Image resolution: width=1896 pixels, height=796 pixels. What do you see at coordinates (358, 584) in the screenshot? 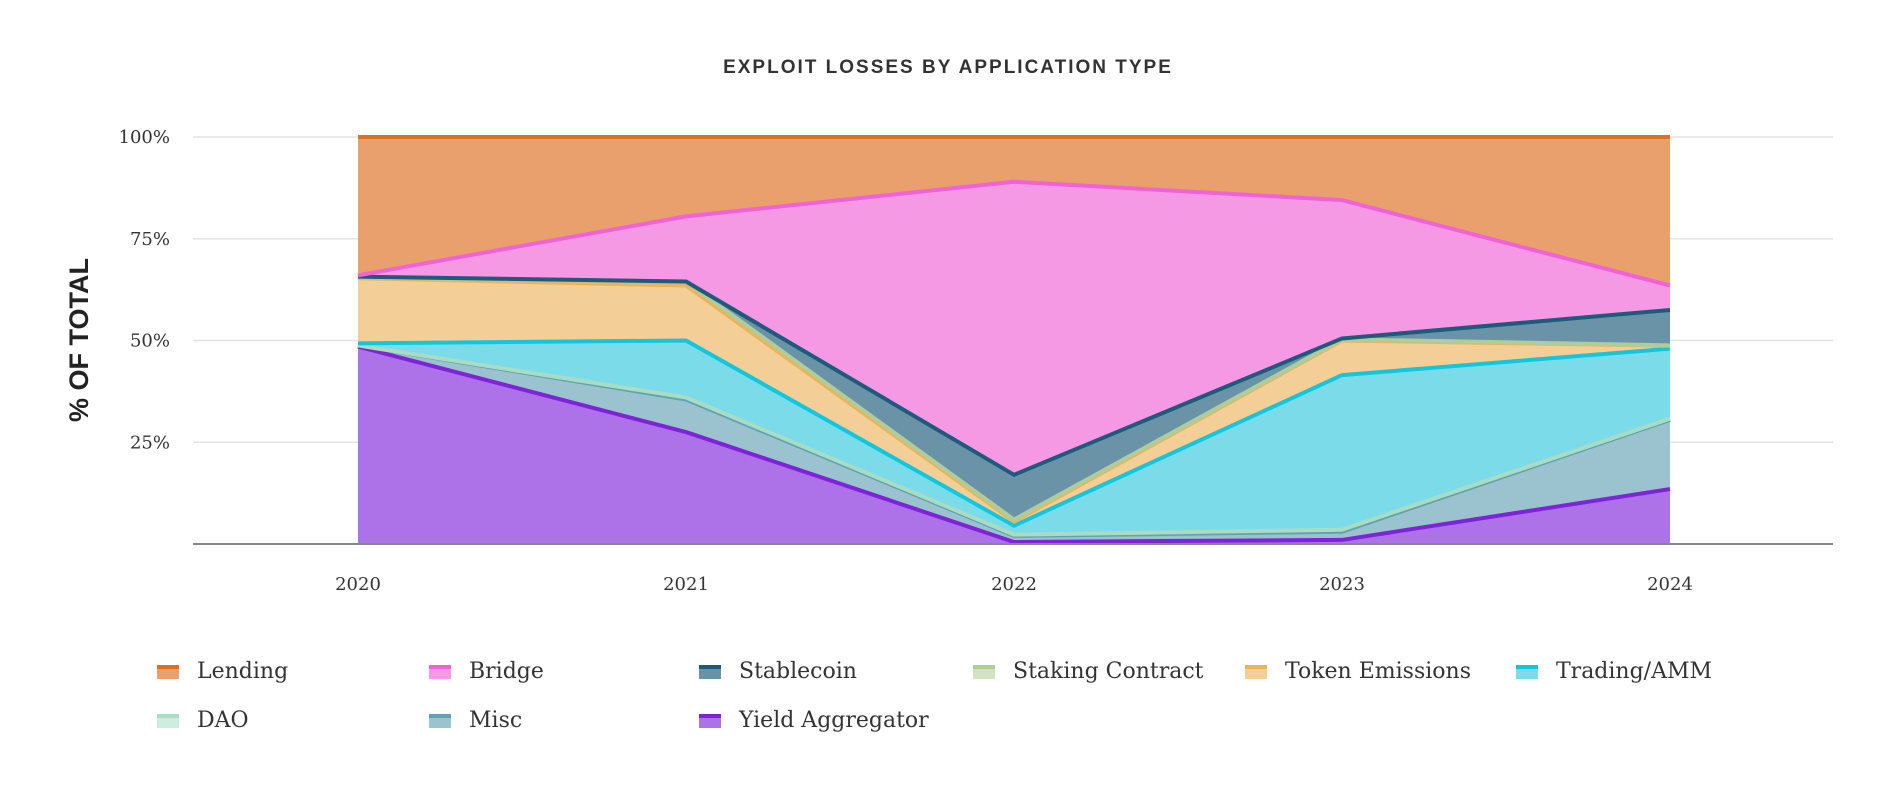
I see `x-tick-label: 2020` at bounding box center [358, 584].